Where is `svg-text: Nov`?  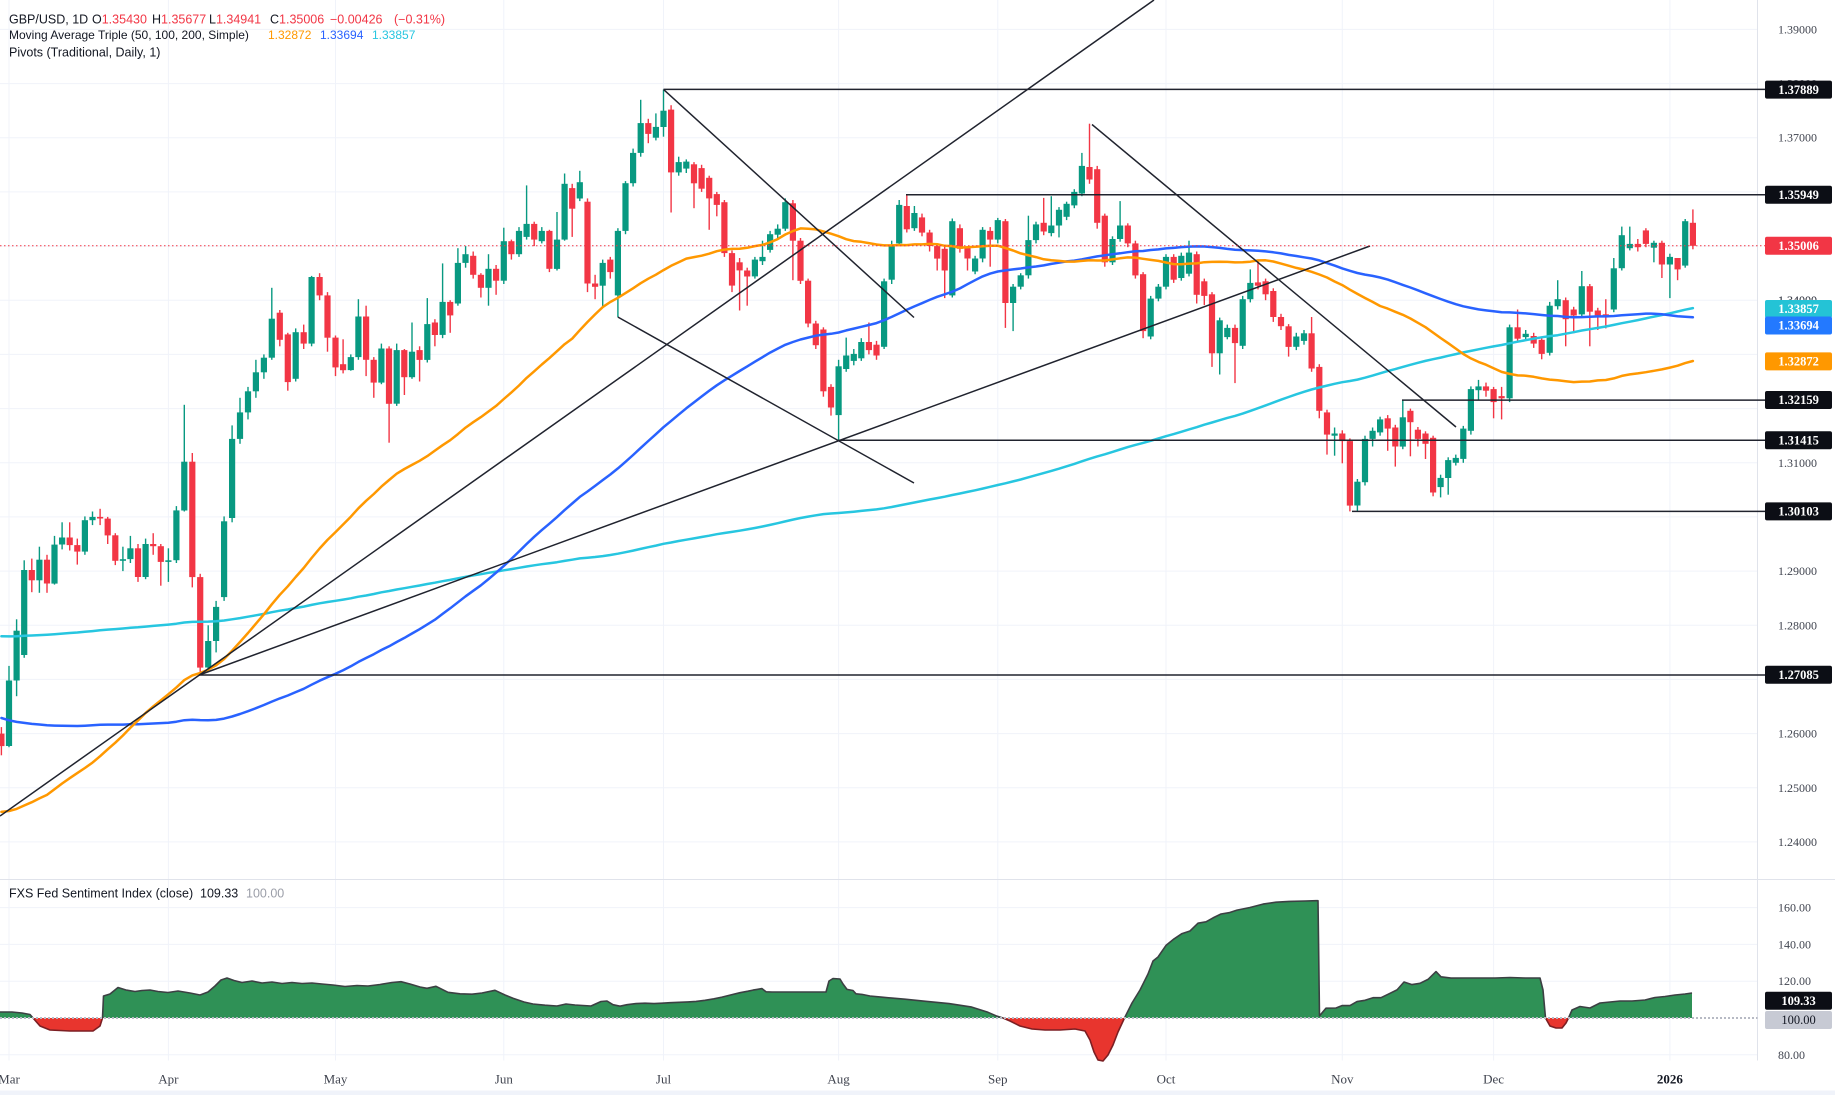 svg-text: Nov is located at coordinates (1342, 1079).